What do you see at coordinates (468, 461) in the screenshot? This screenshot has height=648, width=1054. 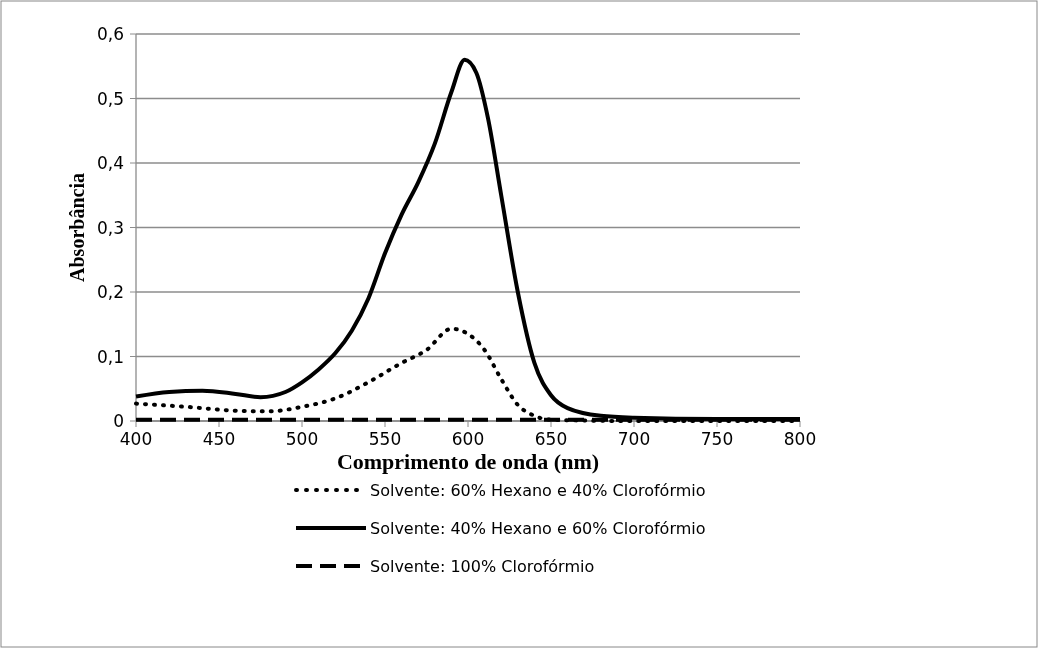 I see `x-axis-title: Comprimento de onda (nm)` at bounding box center [468, 461].